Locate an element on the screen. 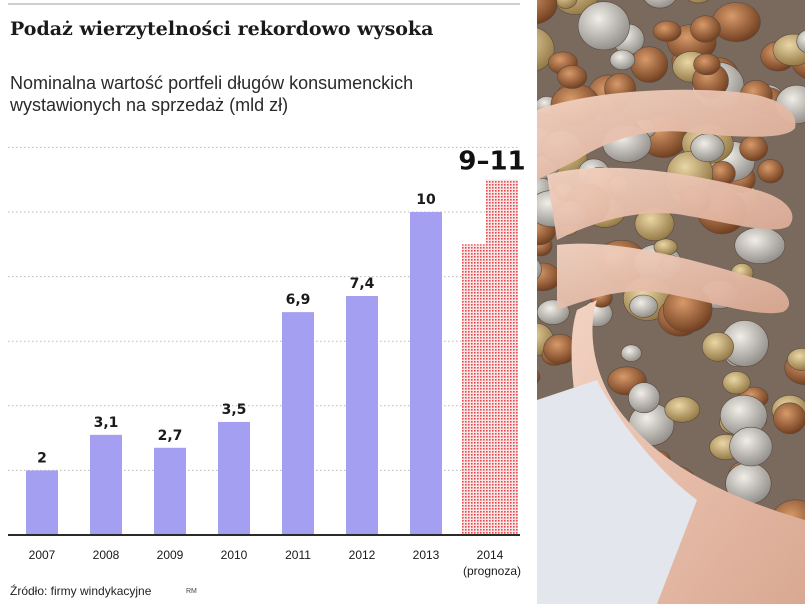 The height and width of the screenshot is (604, 805). bar-2013 is located at coordinates (426, 373).